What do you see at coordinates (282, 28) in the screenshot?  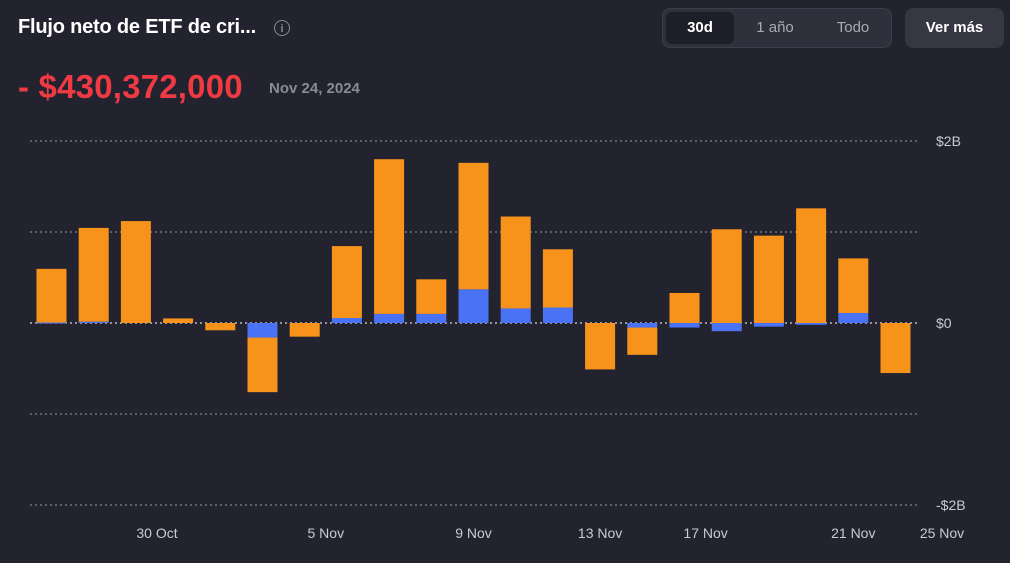 I see `info-icon: i` at bounding box center [282, 28].